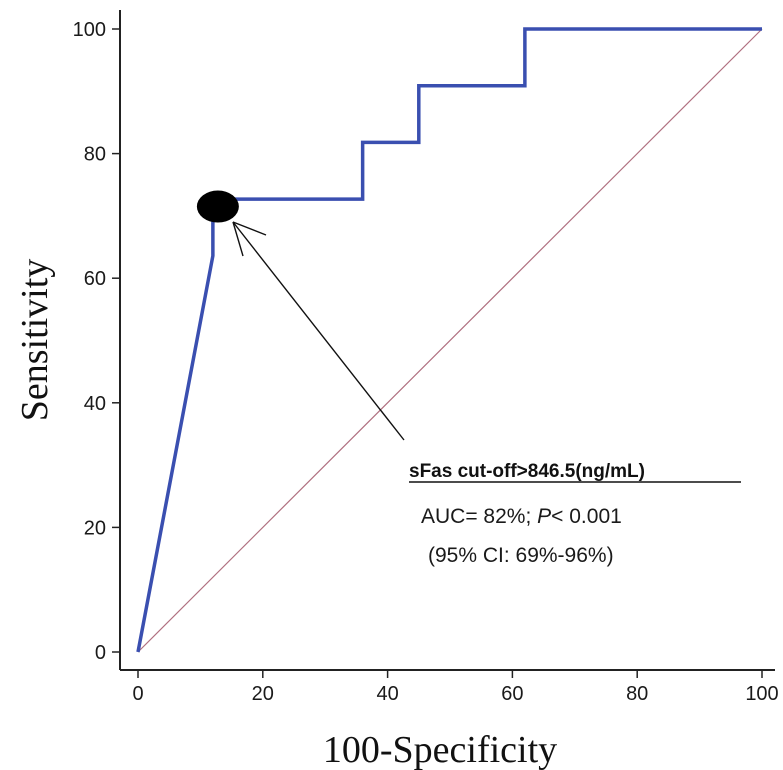 Image resolution: width=783 pixels, height=770 pixels. Describe the element at coordinates (544, 516) in the screenshot. I see `p-italic-text: P` at that location.